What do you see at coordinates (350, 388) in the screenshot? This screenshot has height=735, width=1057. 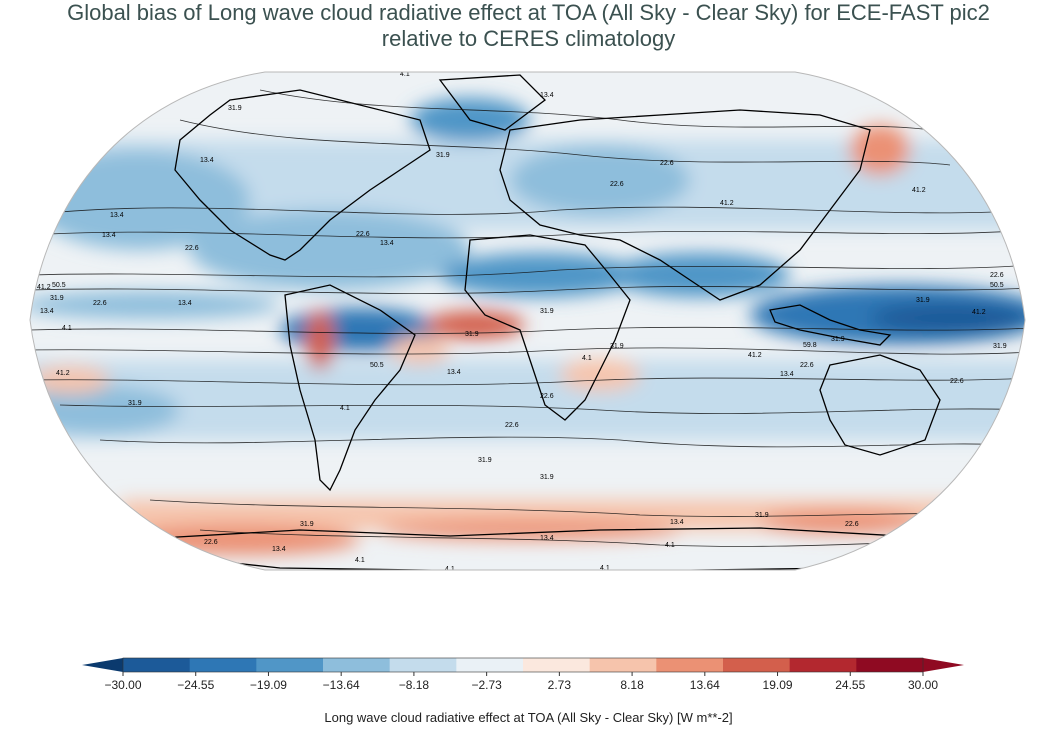 I see `south-america-outline` at bounding box center [350, 388].